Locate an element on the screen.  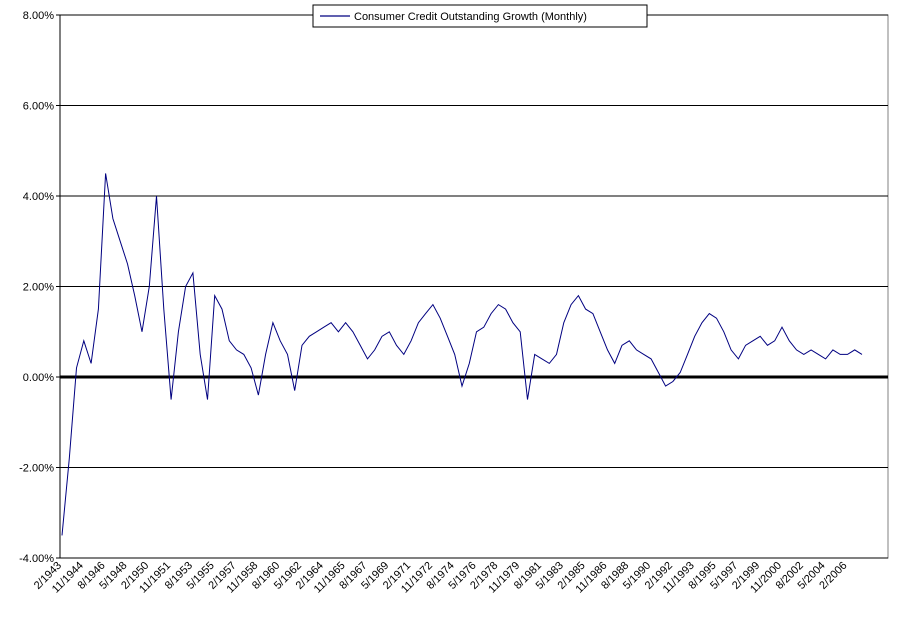
y-tick-label: -4.00% is located at coordinates (36, 559).